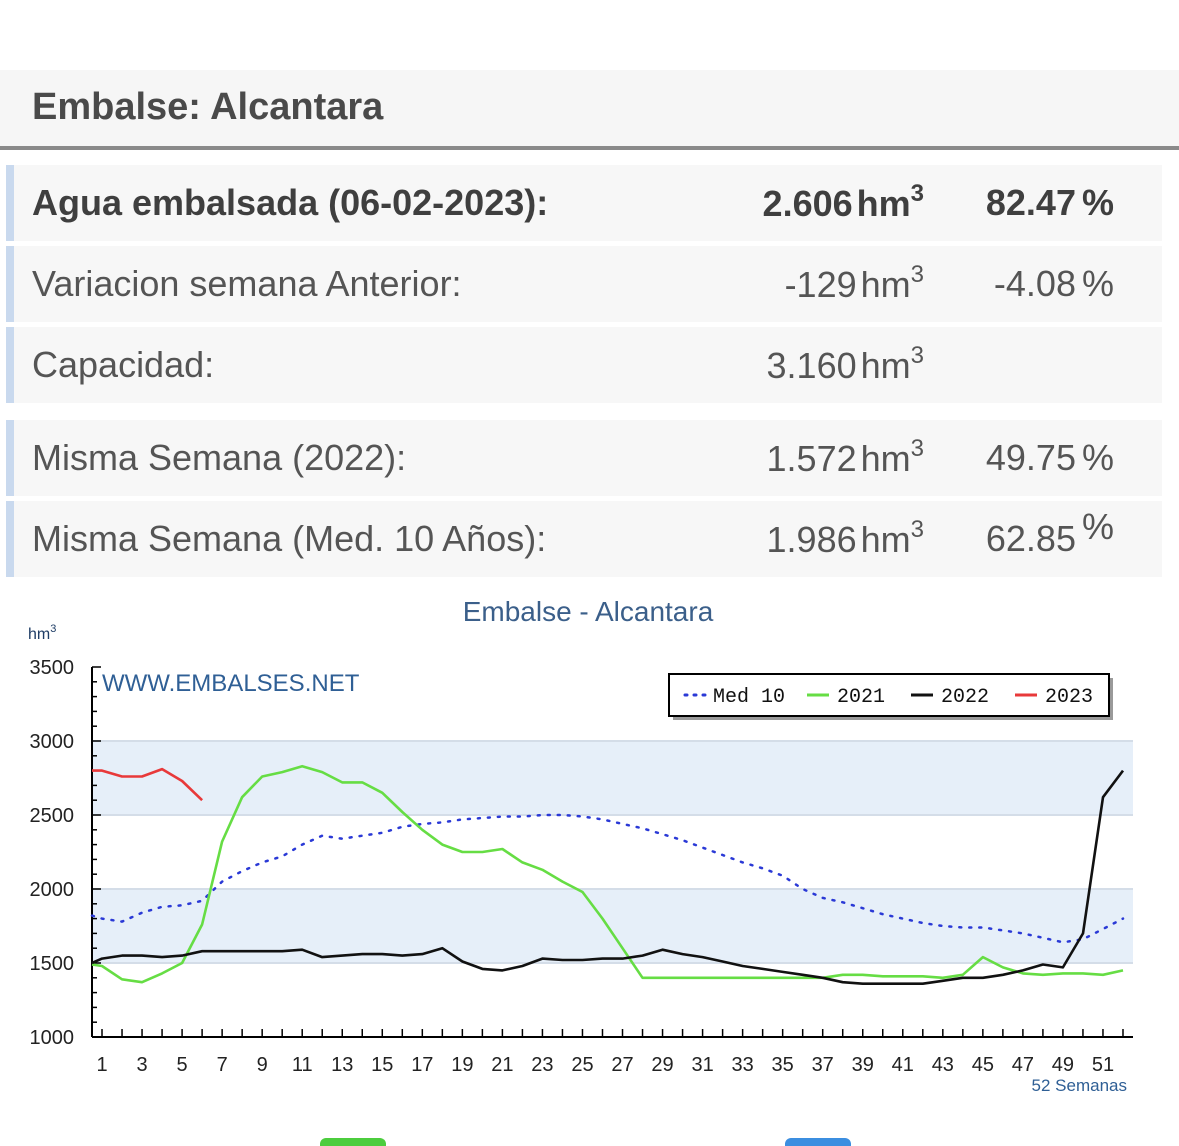 The width and height of the screenshot is (1179, 1146). Describe the element at coordinates (148, 784) in the screenshot. I see `series-line-2023` at that location.